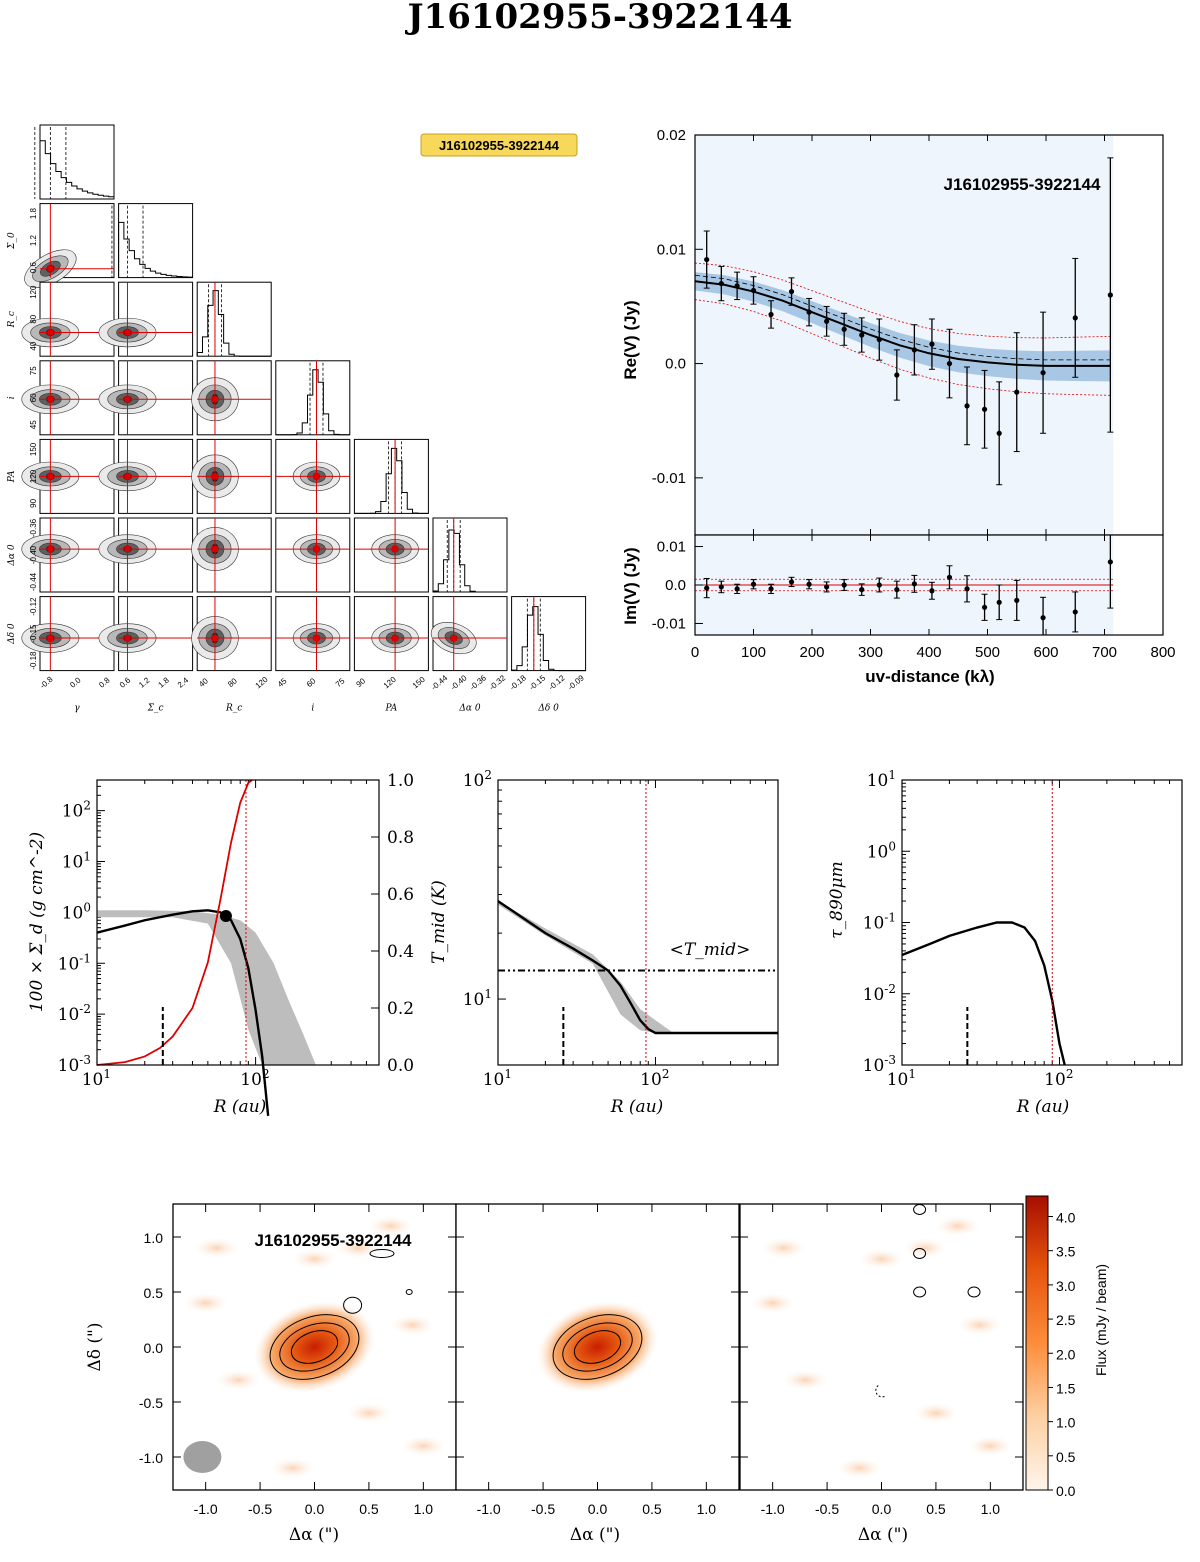 This screenshot has width=1200, height=1562. I want to click on y-tick-label: 0.5, so click(154, 1293).